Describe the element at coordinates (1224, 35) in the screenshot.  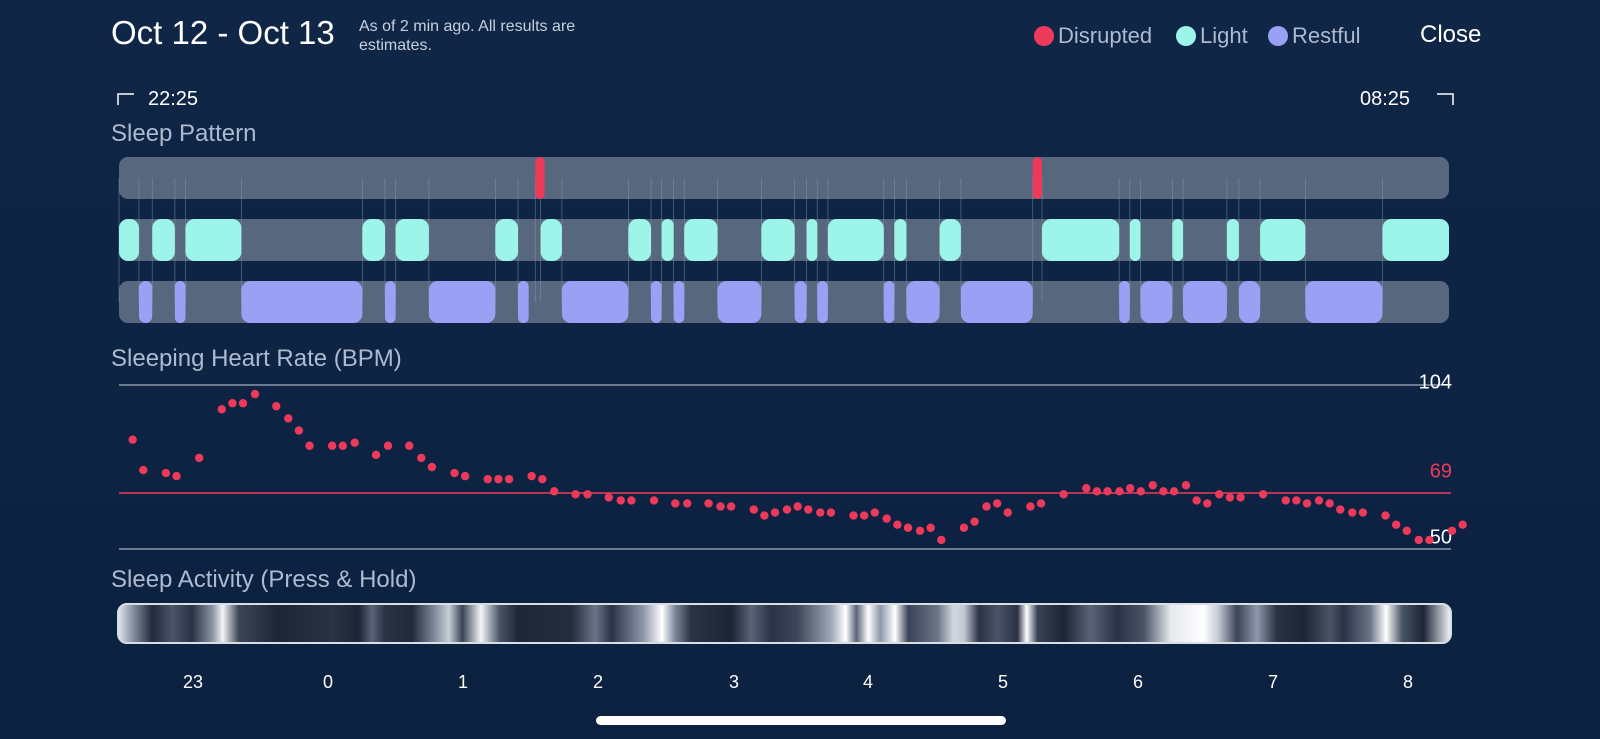
I see `legend-light-label: Light` at that location.